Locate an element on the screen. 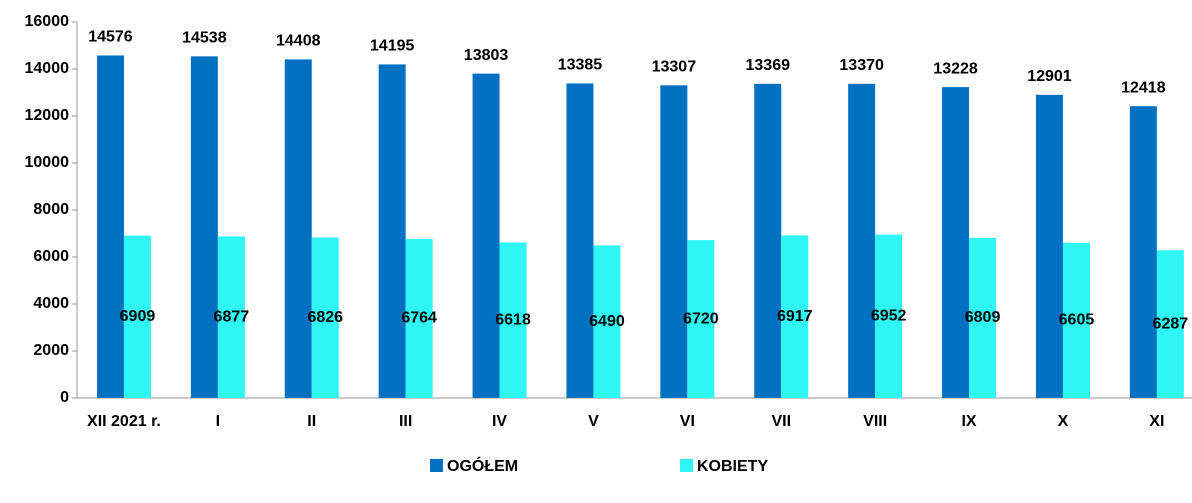  y-tick-label: 8000 is located at coordinates (51, 209).